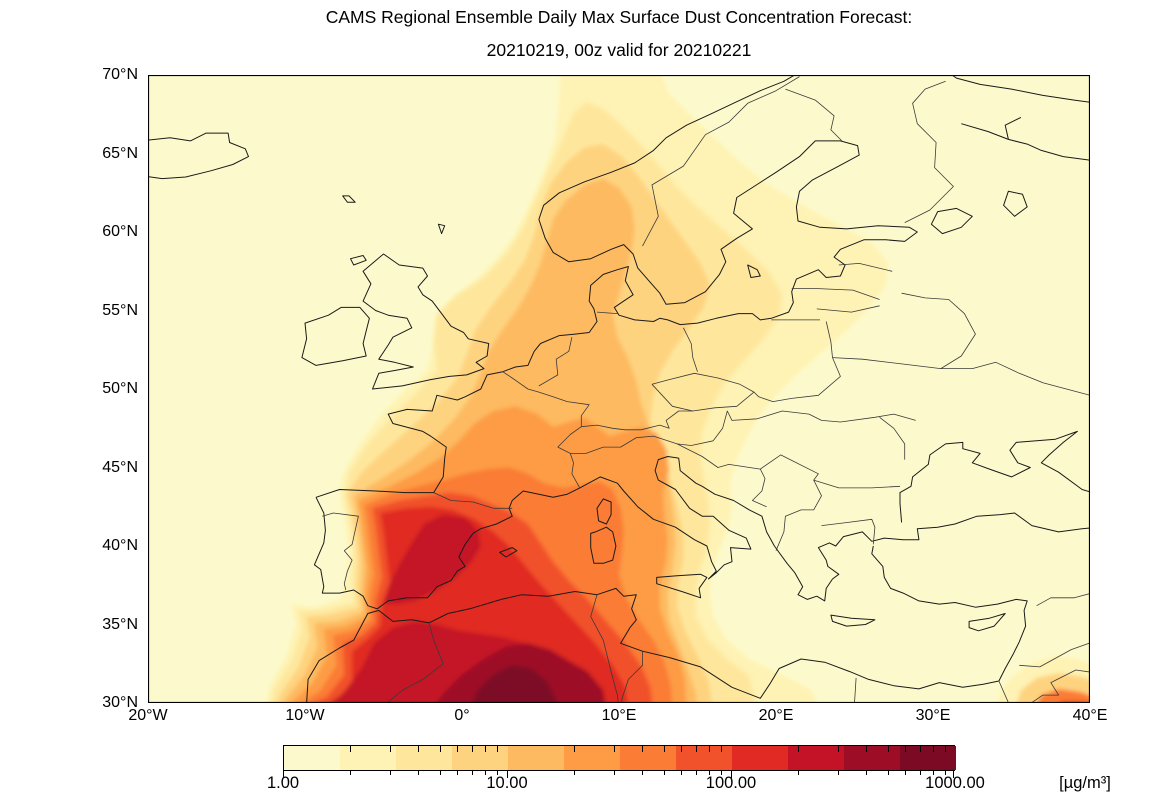 The width and height of the screenshot is (1173, 798). What do you see at coordinates (120, 545) in the screenshot?
I see `y-axis-tick-label: 40°N` at bounding box center [120, 545].